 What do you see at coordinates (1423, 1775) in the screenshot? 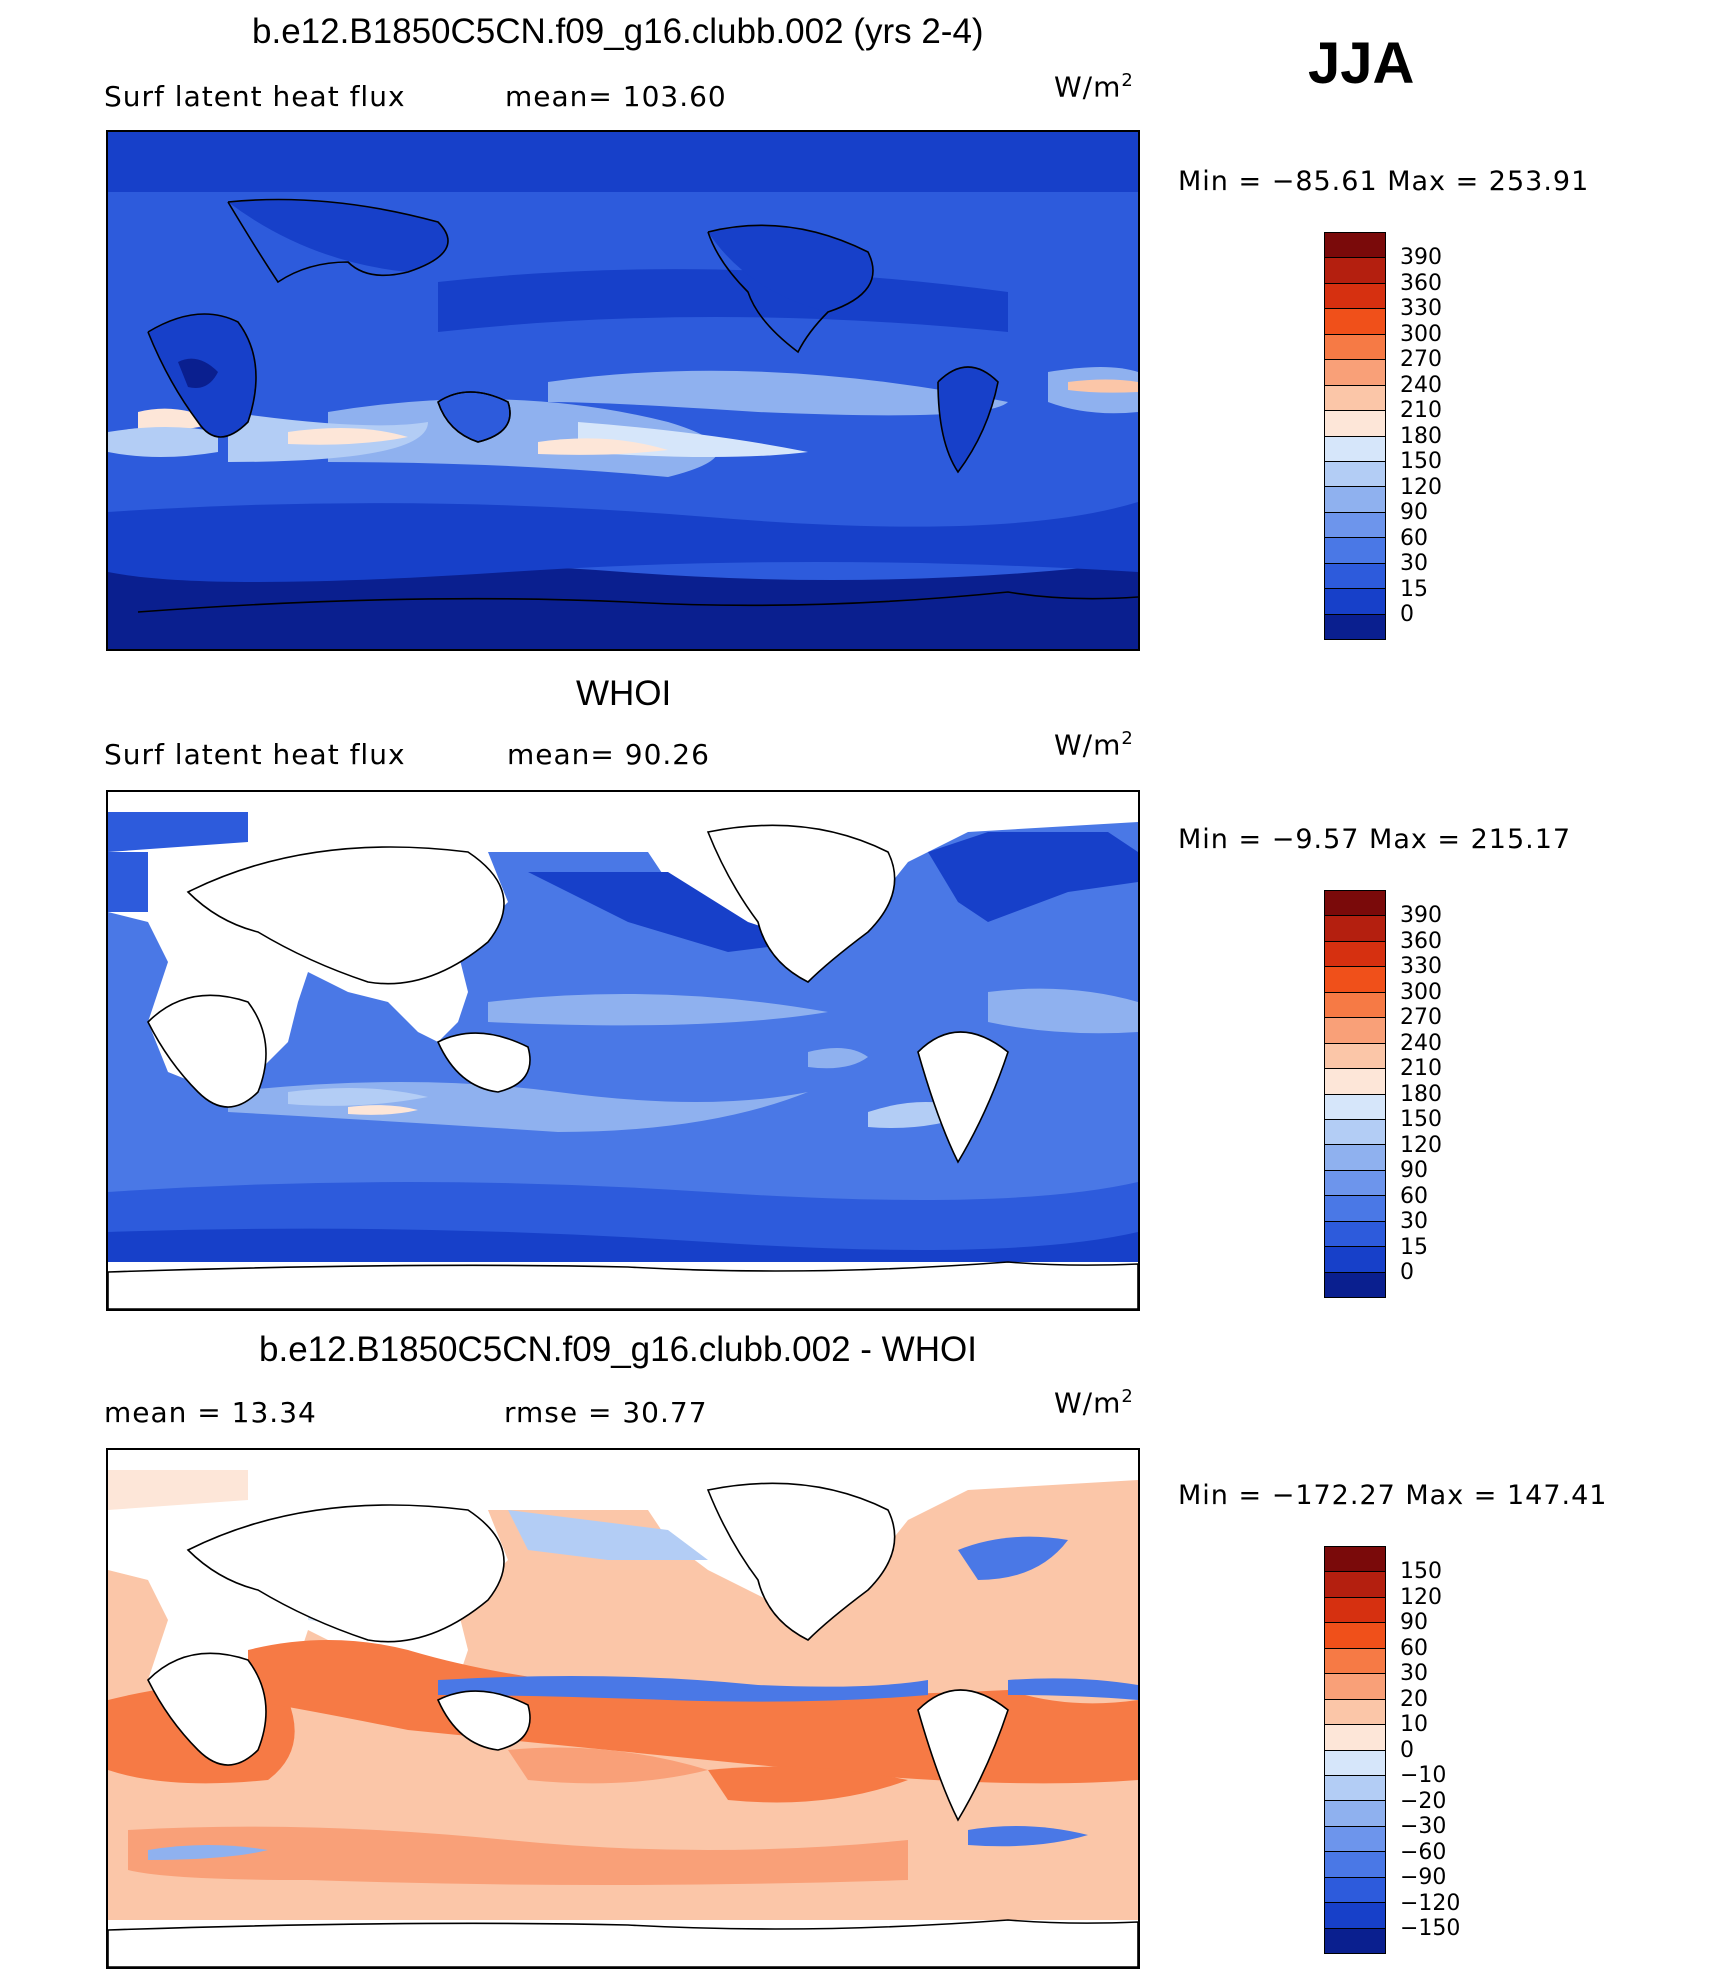
I see `colorbar-level-label: −10` at bounding box center [1423, 1775].